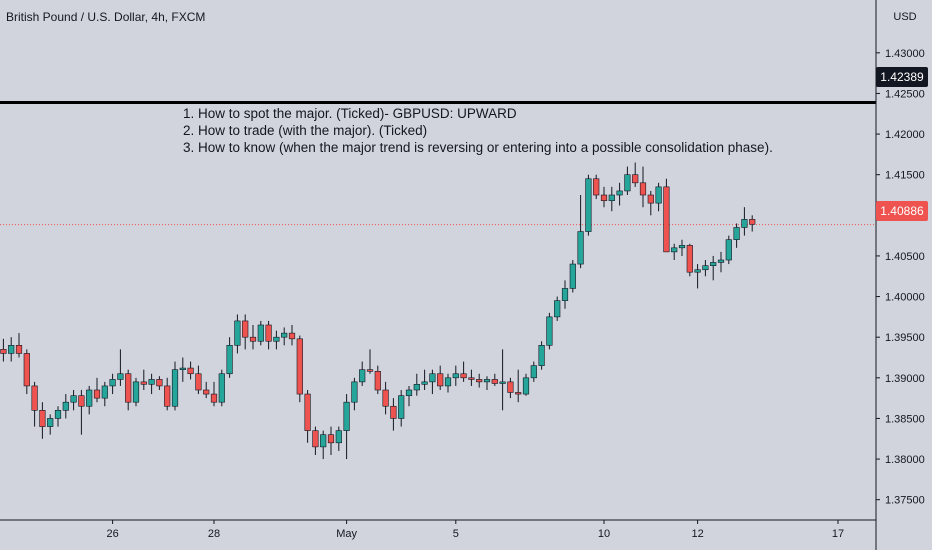  Describe the element at coordinates (905, 338) in the screenshot. I see `y-tick-label: 1.39500` at that location.